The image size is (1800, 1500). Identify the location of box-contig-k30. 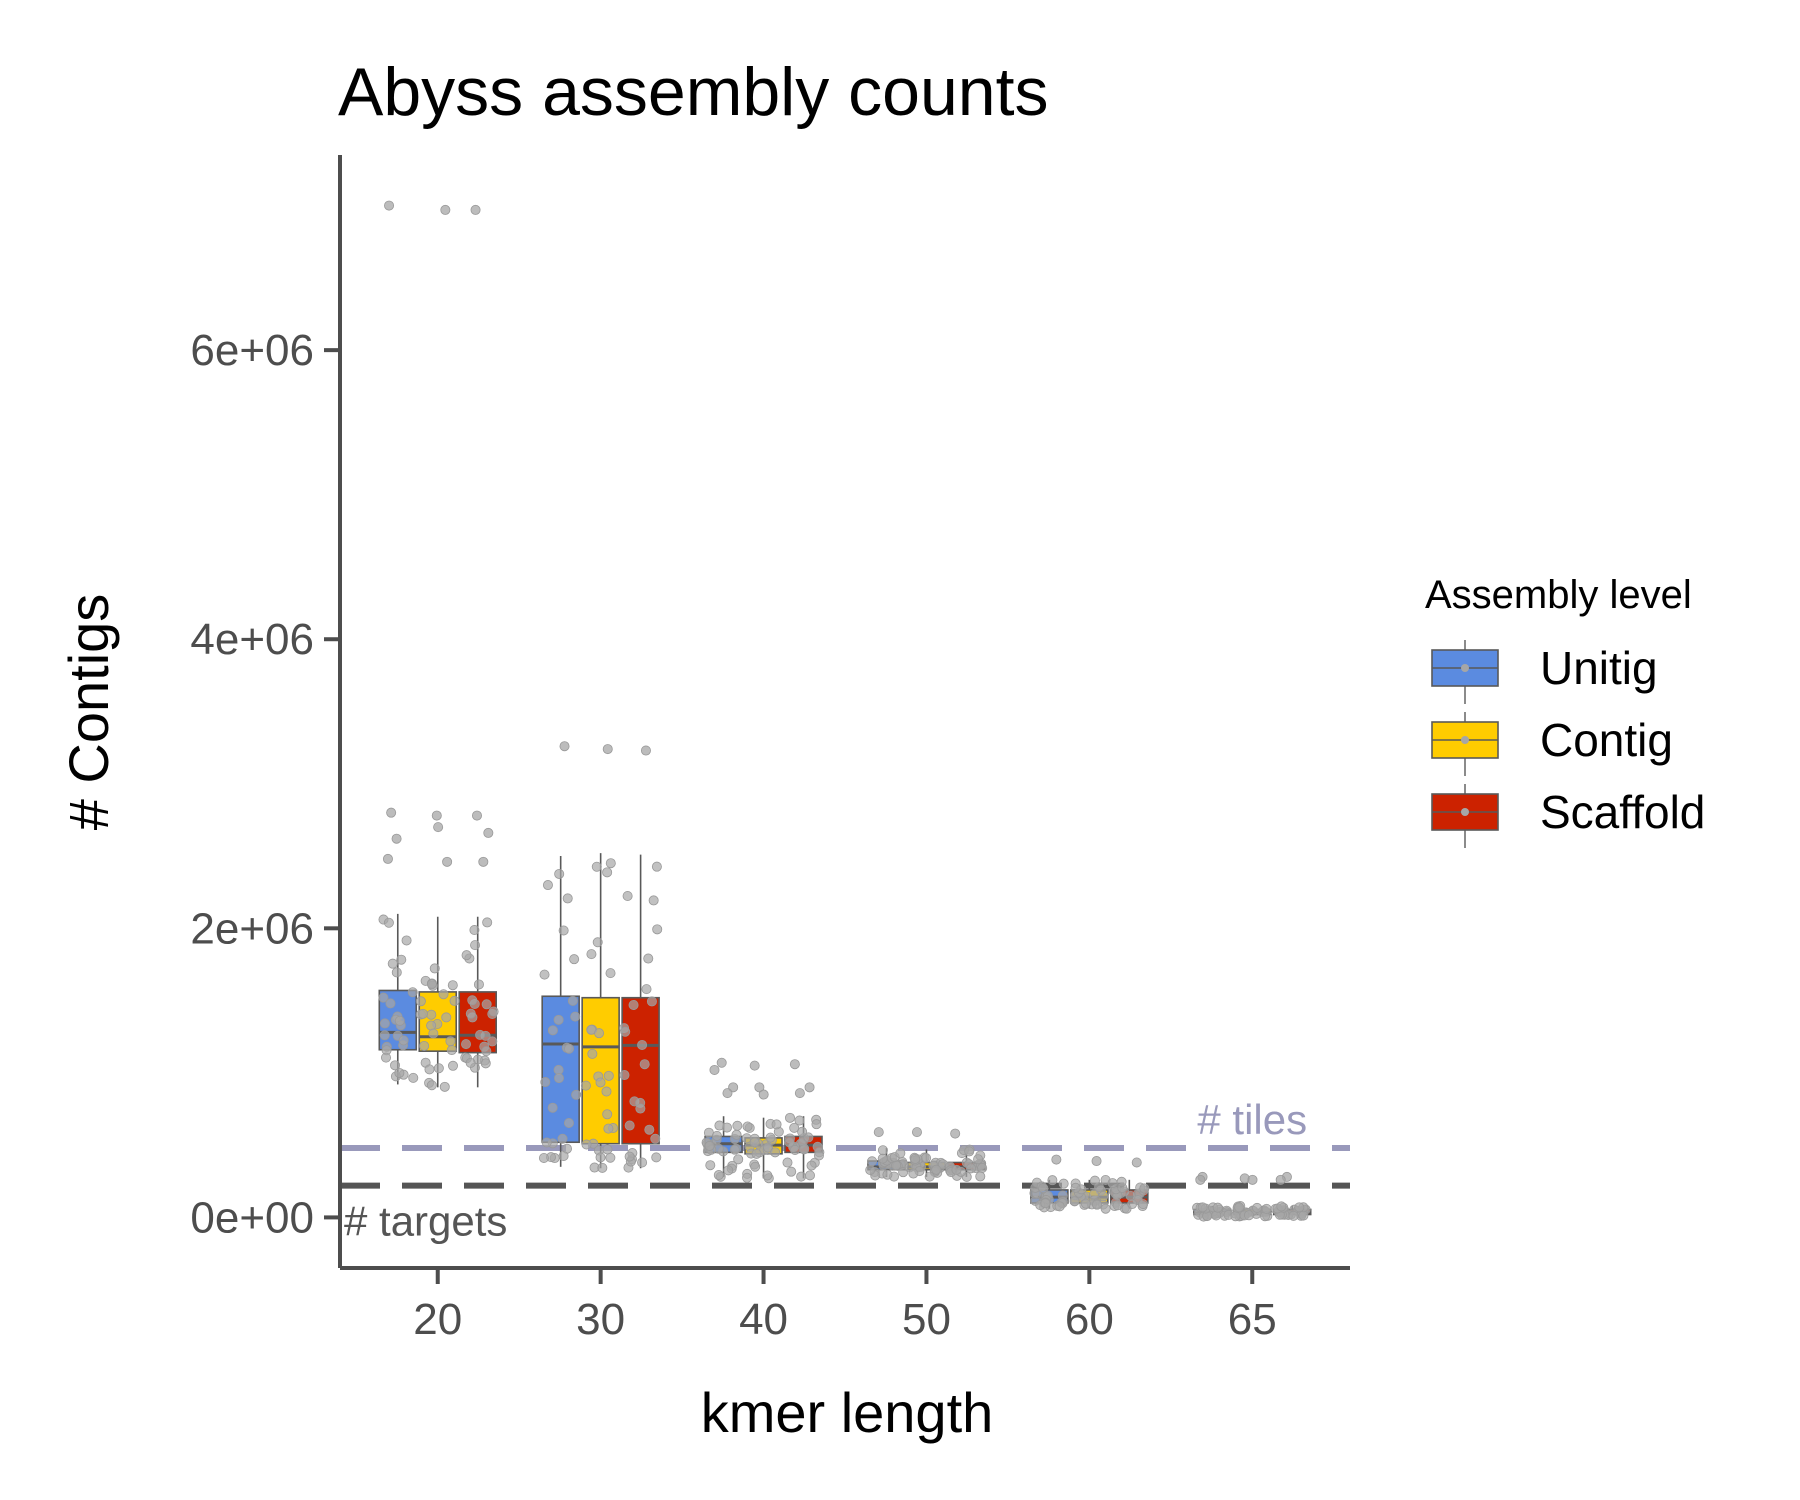
(600, 1011).